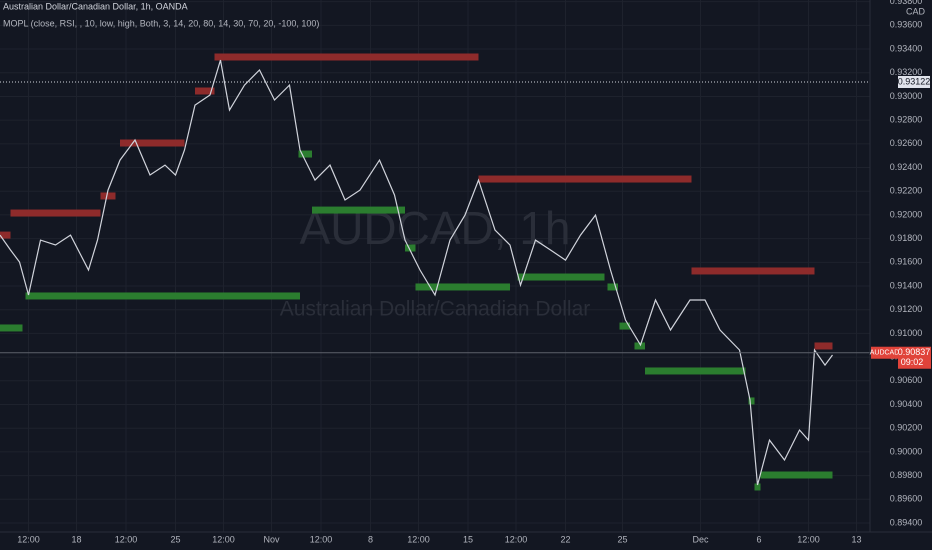  I want to click on y-tick-label: 0.92800, so click(906, 120).